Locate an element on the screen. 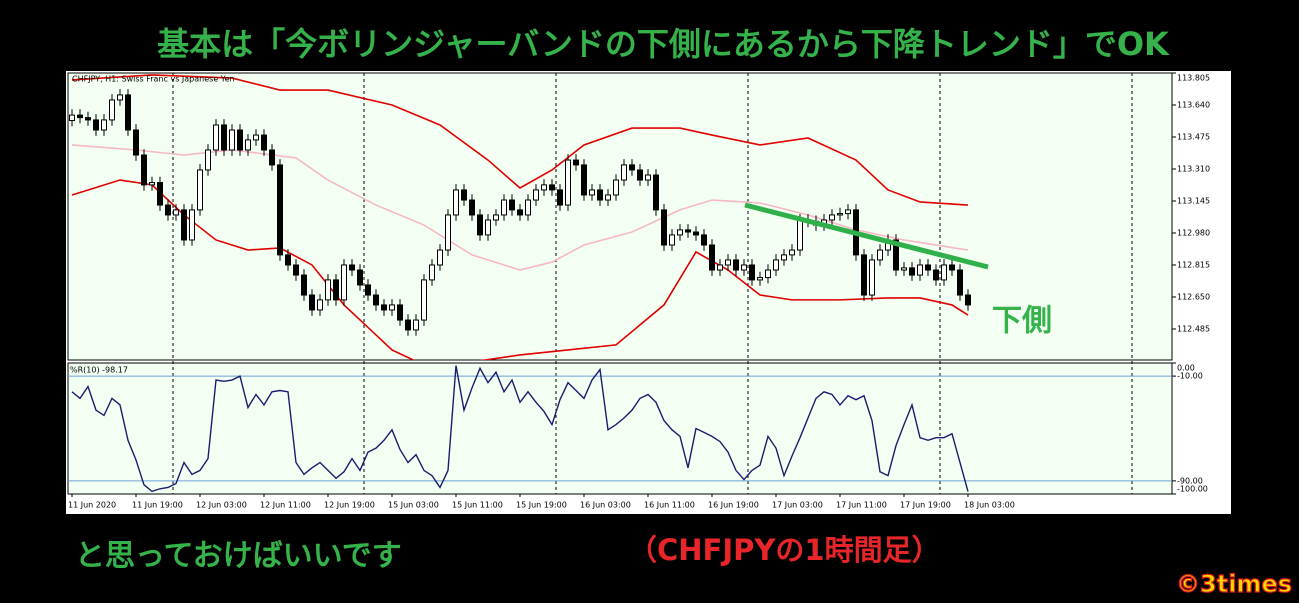 This screenshot has height=603, width=1299. y-tick-label: 112.650 is located at coordinates (1193, 296).